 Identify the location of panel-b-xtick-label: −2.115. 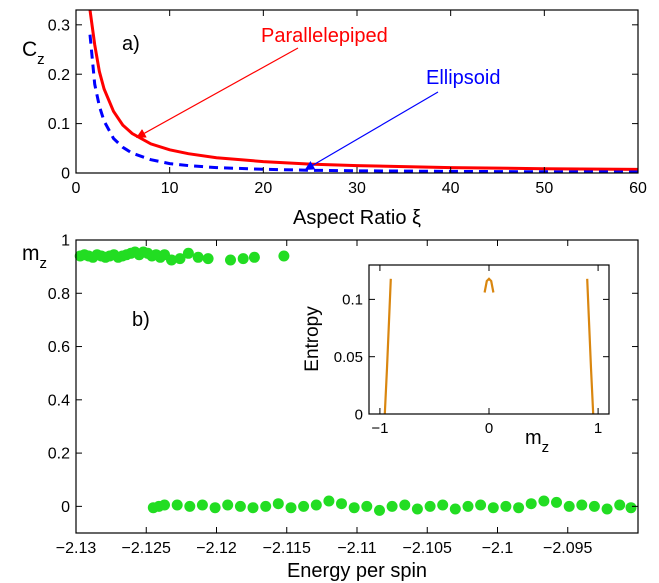
(287, 548).